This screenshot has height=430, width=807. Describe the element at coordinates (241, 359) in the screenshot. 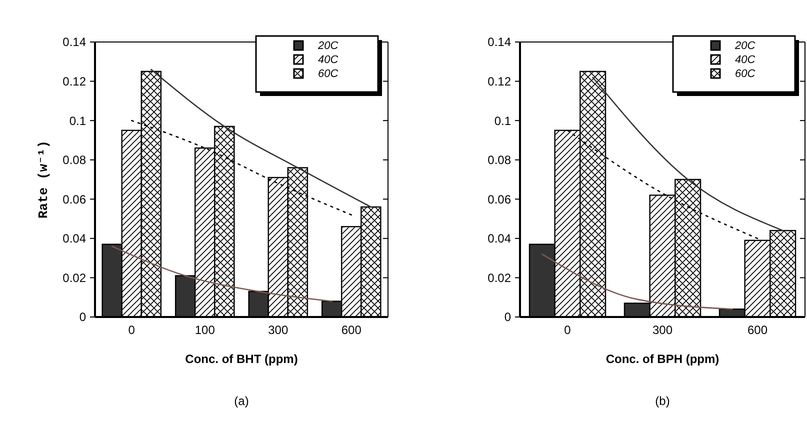

I see `x-axis-title: Conc. of BHT (ppm)` at that location.